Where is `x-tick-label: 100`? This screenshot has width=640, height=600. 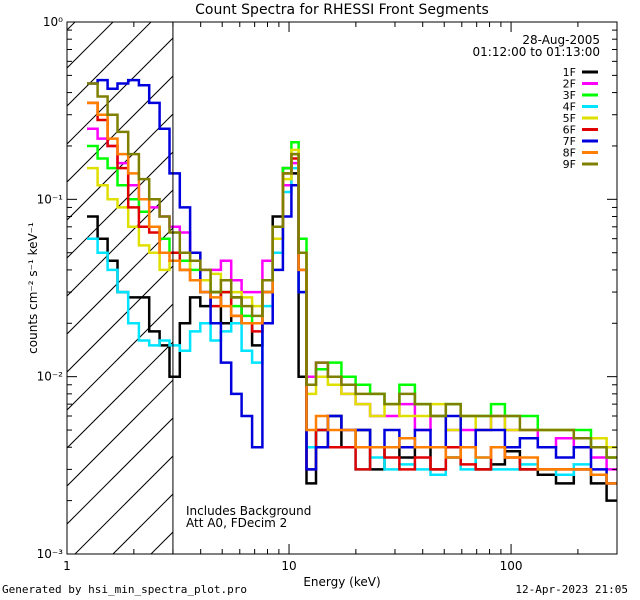
x-tick-label: 100 is located at coordinates (511, 566).